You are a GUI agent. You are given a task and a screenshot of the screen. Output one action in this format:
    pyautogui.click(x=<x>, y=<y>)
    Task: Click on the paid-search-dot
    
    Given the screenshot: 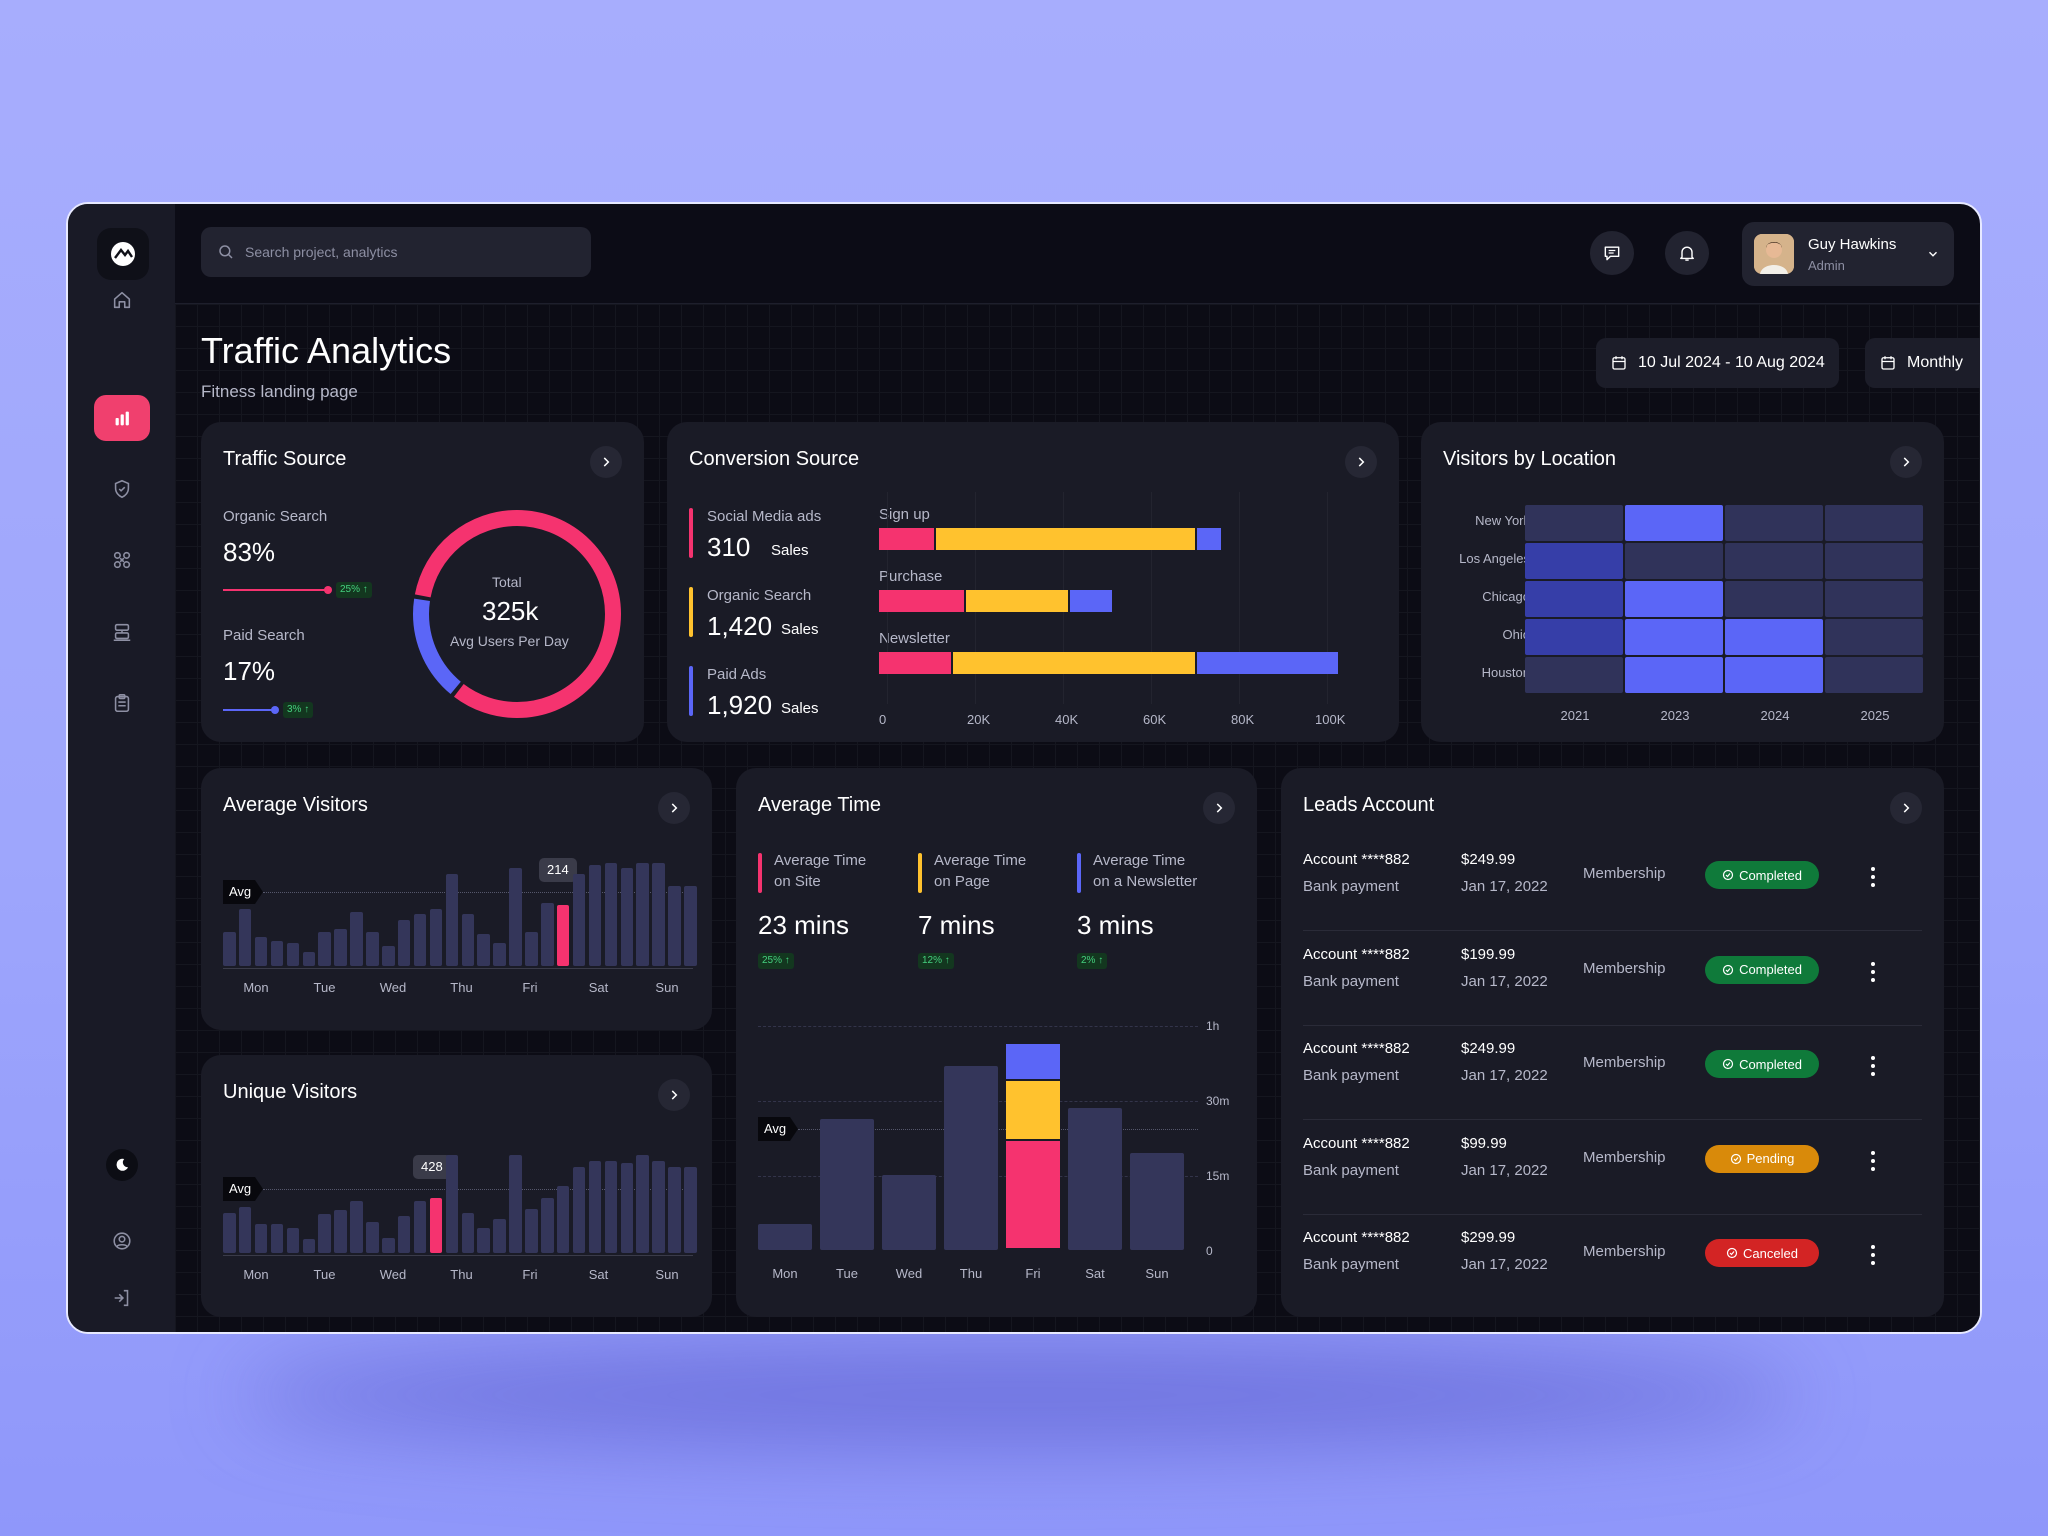 What is the action you would take?
    pyautogui.click(x=275, y=710)
    